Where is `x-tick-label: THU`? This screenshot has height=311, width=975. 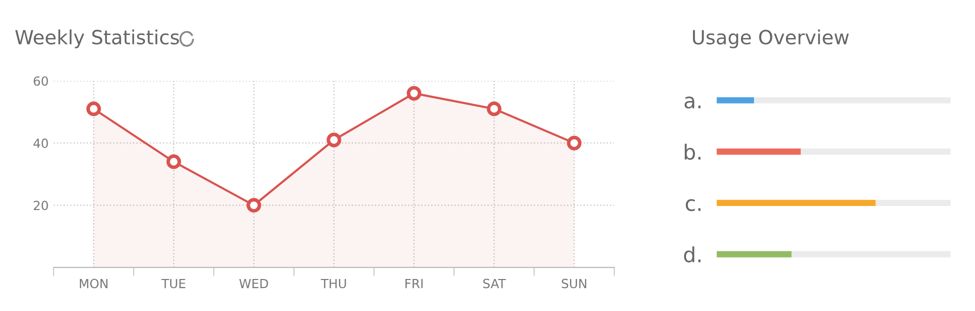
x-tick-label: THU is located at coordinates (333, 283).